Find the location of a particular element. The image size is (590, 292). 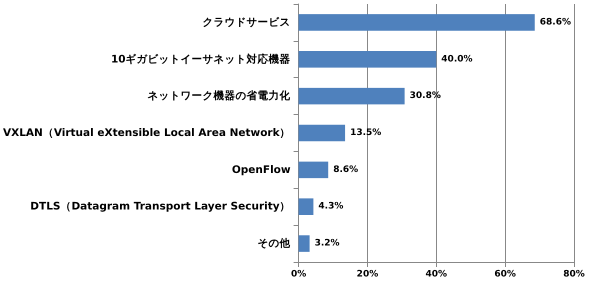

x-tick-label: 80% is located at coordinates (574, 275).